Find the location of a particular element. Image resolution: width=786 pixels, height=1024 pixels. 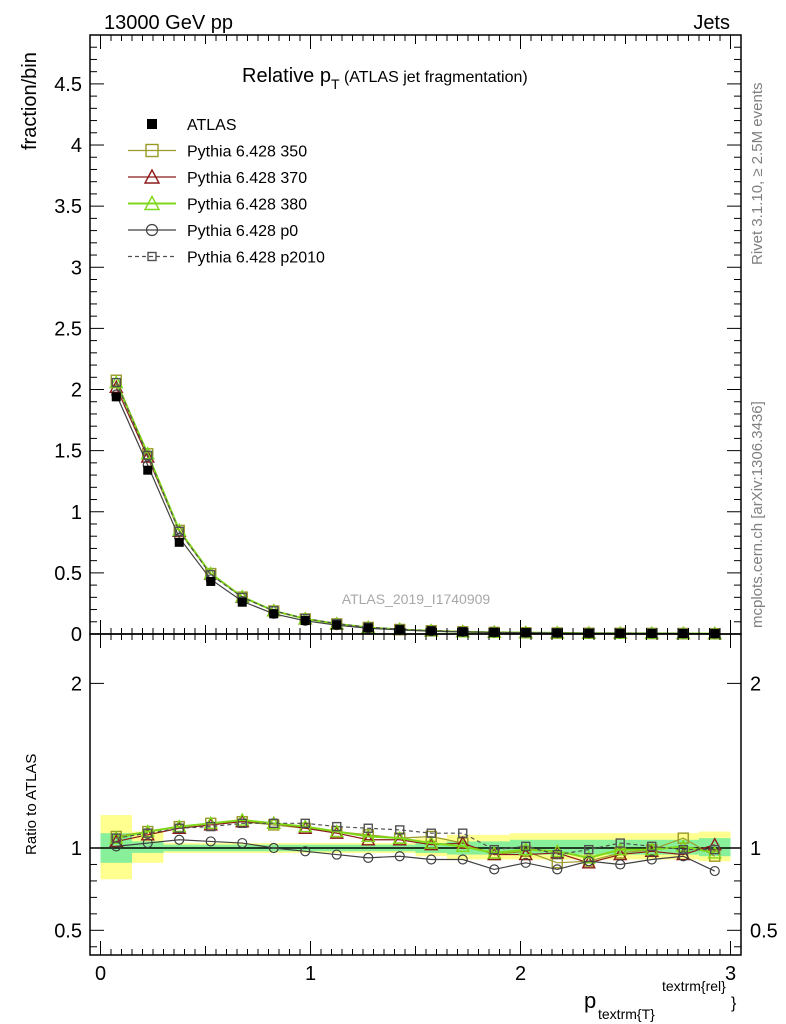

ratio-y-tick-label-right: 2 is located at coordinates (755, 684).